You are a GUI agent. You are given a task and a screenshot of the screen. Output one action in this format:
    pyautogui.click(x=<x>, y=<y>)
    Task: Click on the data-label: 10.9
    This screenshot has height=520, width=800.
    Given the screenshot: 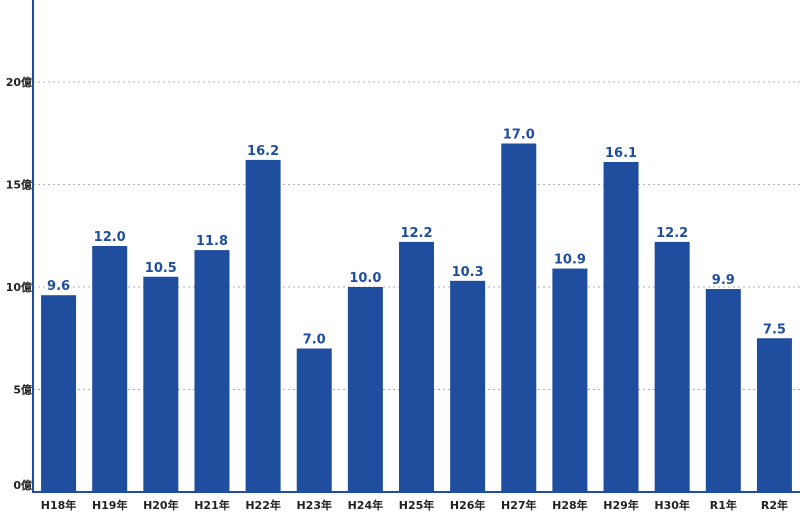 What is the action you would take?
    pyautogui.click(x=570, y=260)
    